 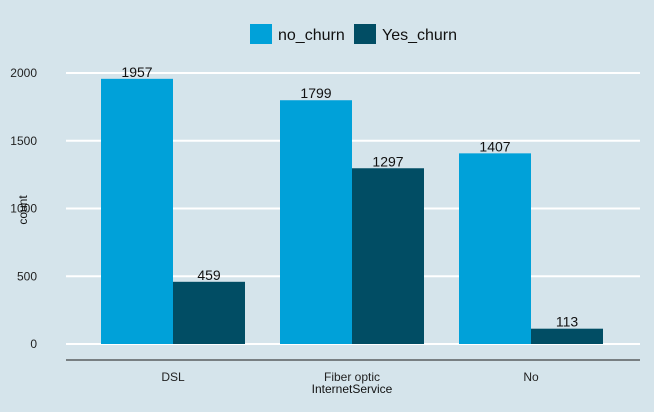 I want to click on y-tick-label: 1500, so click(x=23, y=141).